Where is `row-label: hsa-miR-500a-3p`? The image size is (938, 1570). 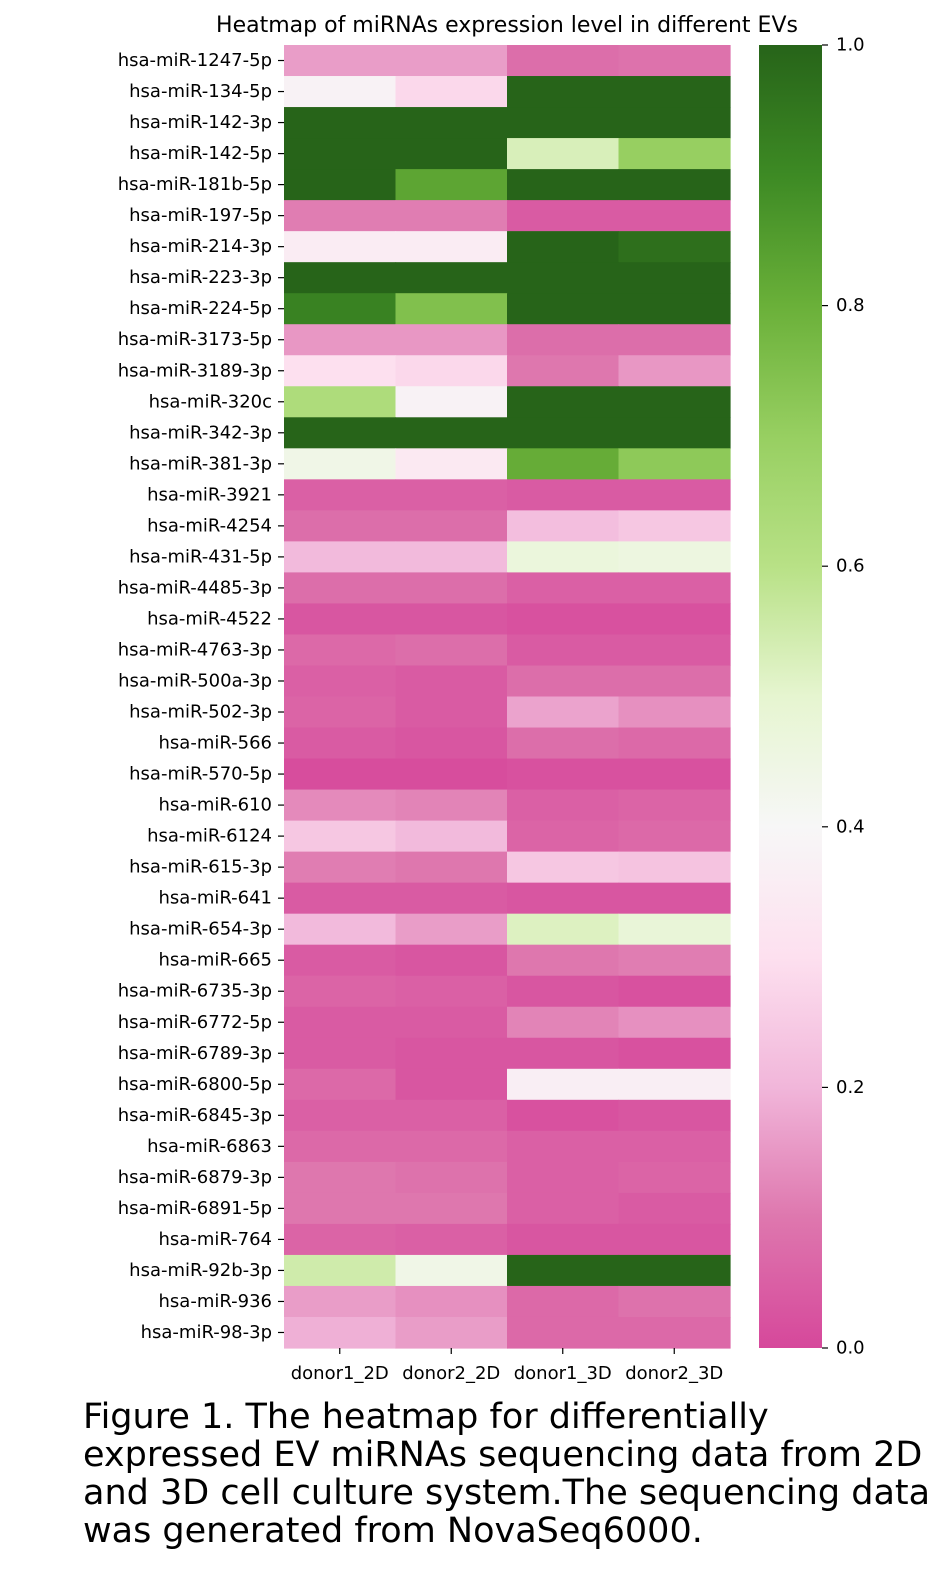 row-label: hsa-miR-500a-3p is located at coordinates (195, 680).